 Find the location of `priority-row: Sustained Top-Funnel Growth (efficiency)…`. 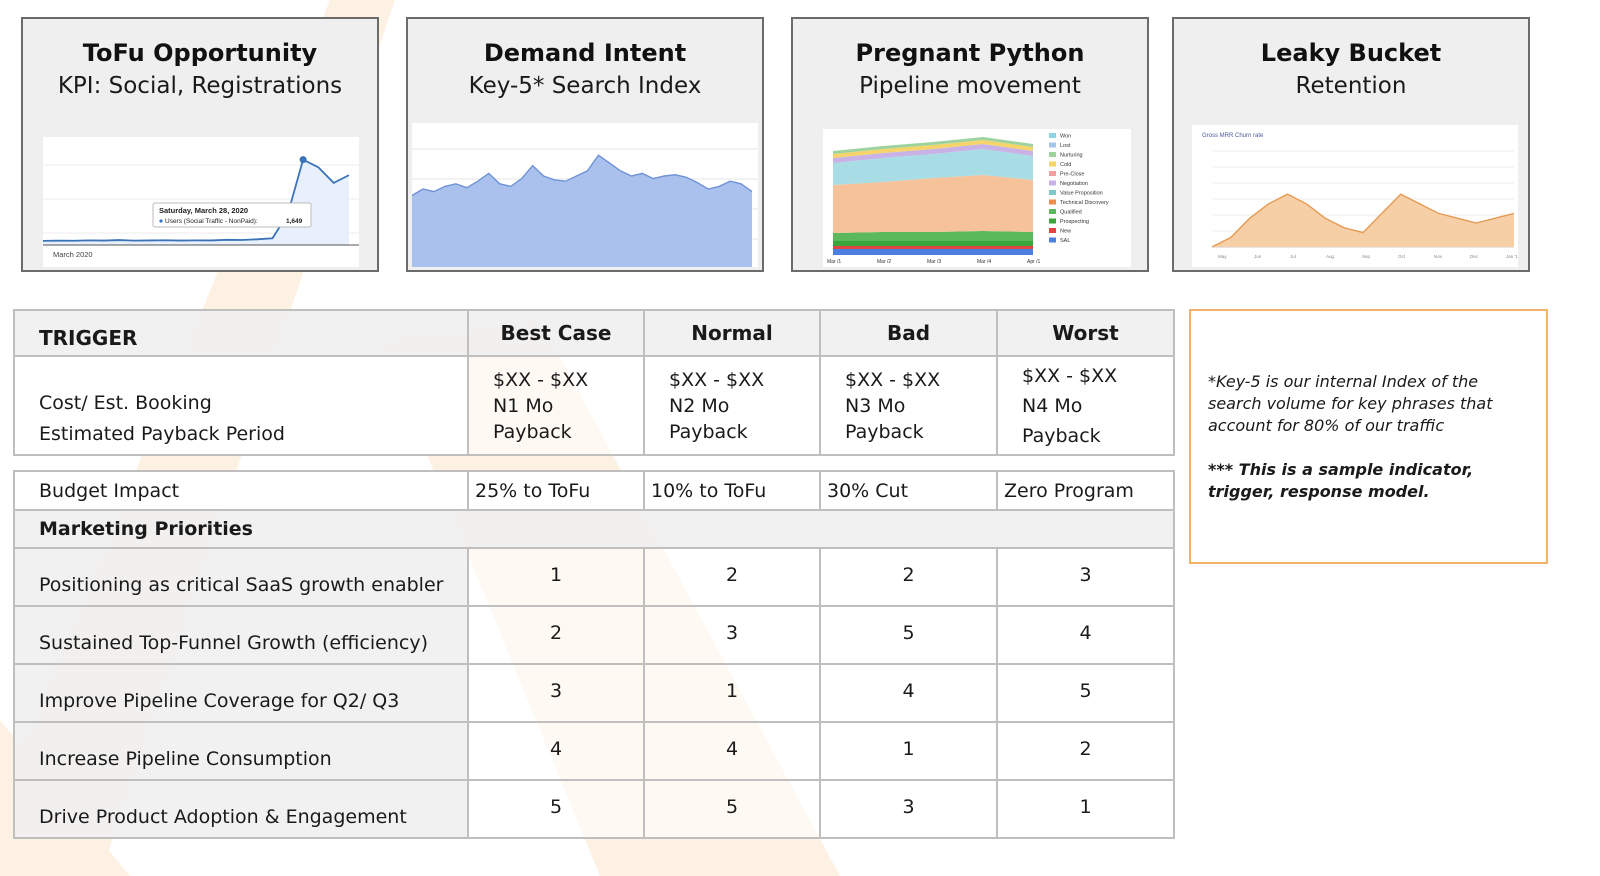

priority-row: Sustained Top-Funnel Growth (efficiency)… is located at coordinates (594, 635).